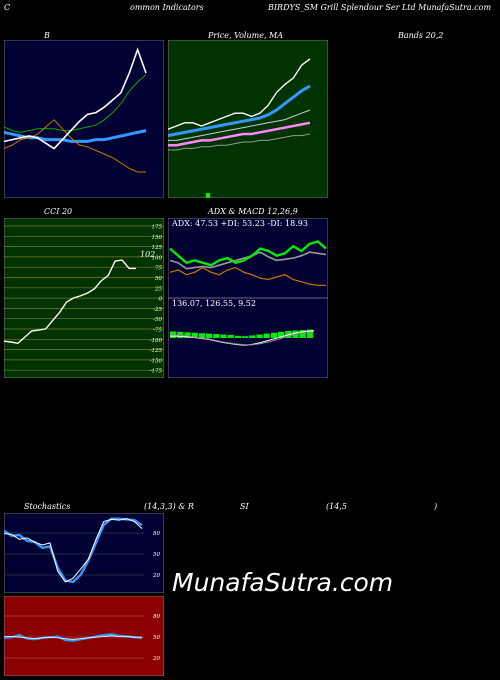 The width and height of the screenshot is (500, 680). Describe the element at coordinates (244, 506) in the screenshot. I see `rsi-label: SI` at that location.